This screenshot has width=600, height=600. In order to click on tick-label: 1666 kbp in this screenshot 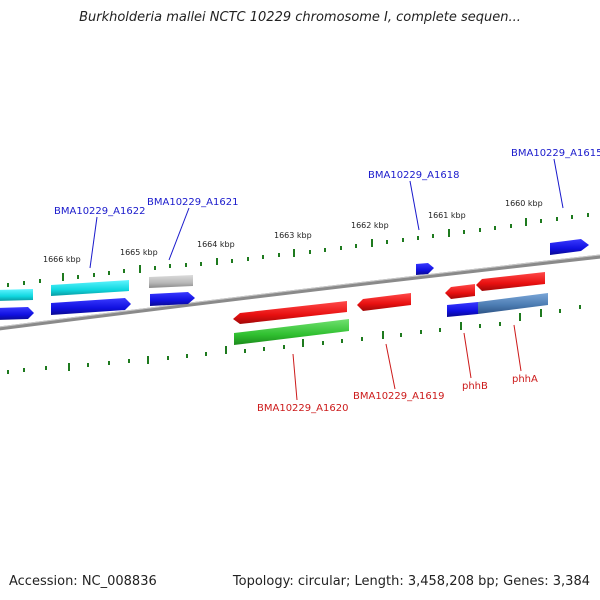, I will do `click(62, 259)`.